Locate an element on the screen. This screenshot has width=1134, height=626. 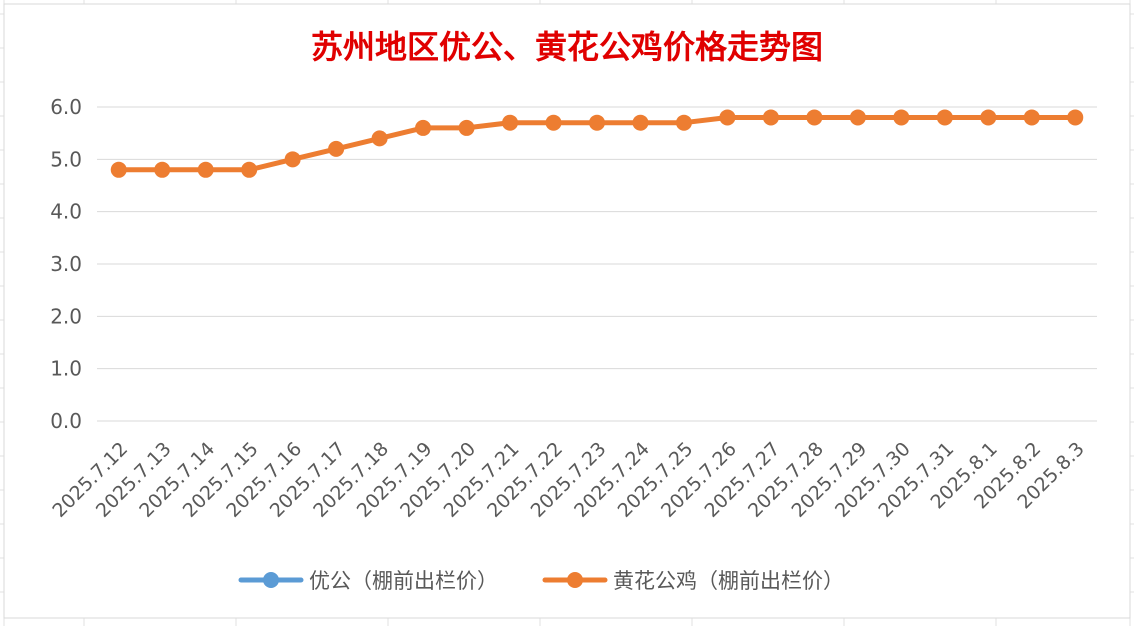
y-tick-label: 5.0 is located at coordinates (66, 159).